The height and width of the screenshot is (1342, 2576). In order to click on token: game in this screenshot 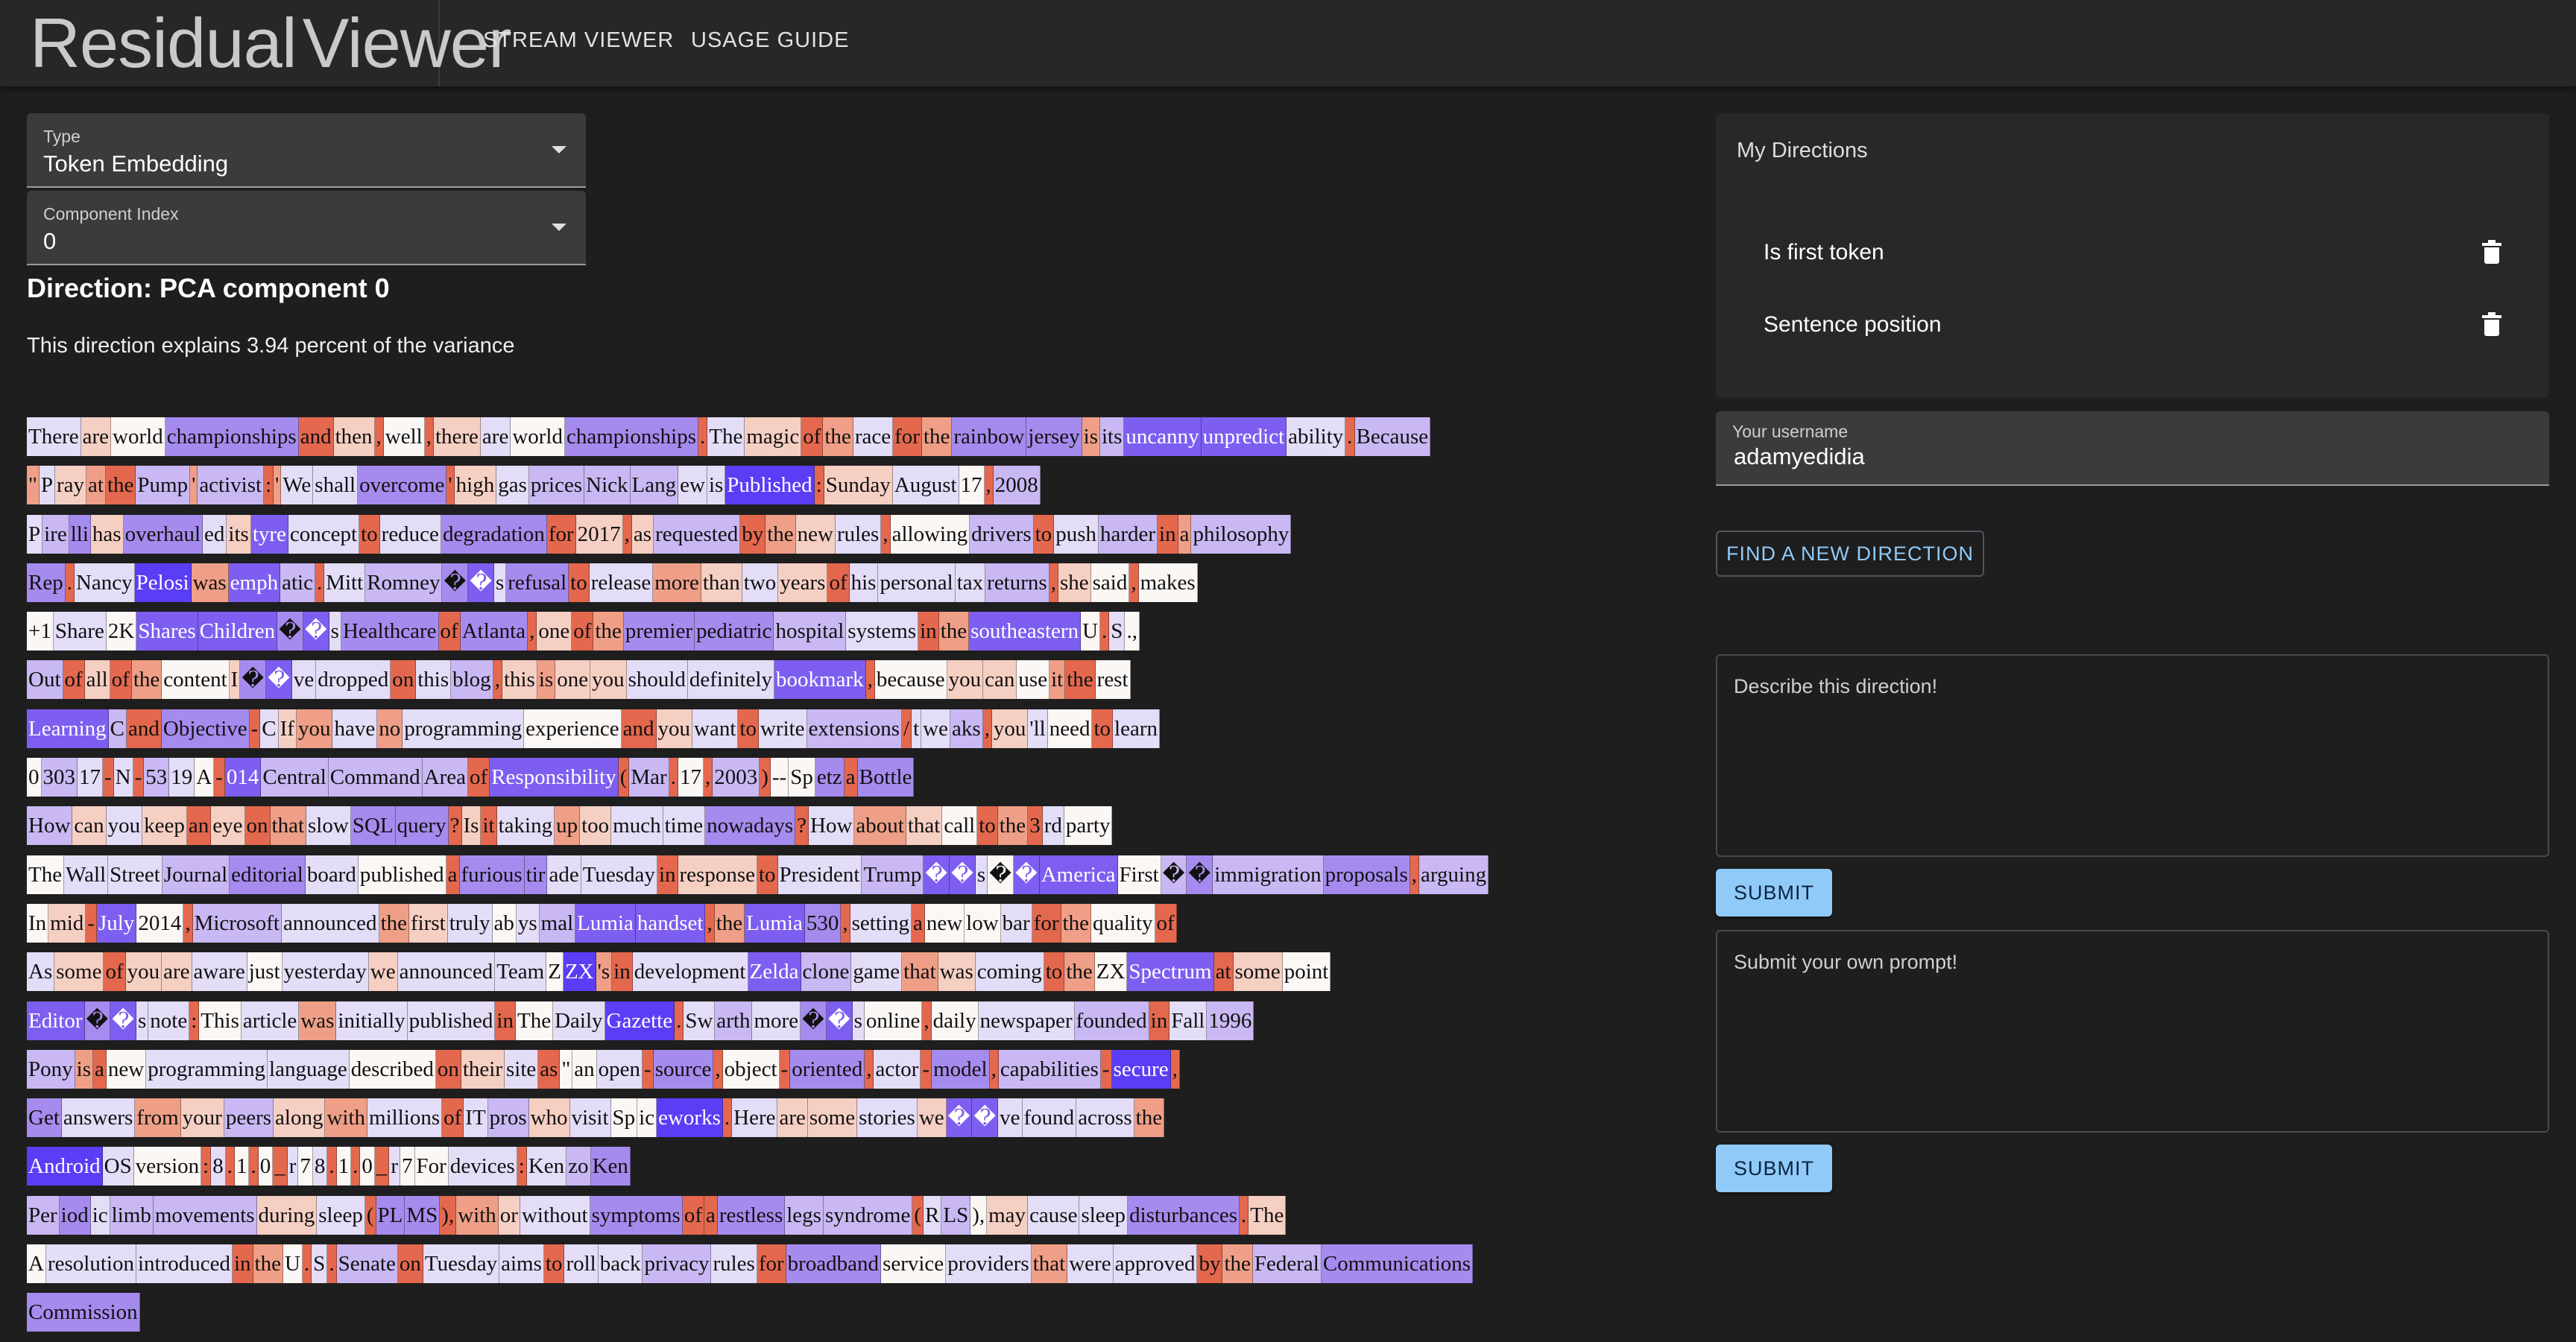, I will do `click(877, 972)`.